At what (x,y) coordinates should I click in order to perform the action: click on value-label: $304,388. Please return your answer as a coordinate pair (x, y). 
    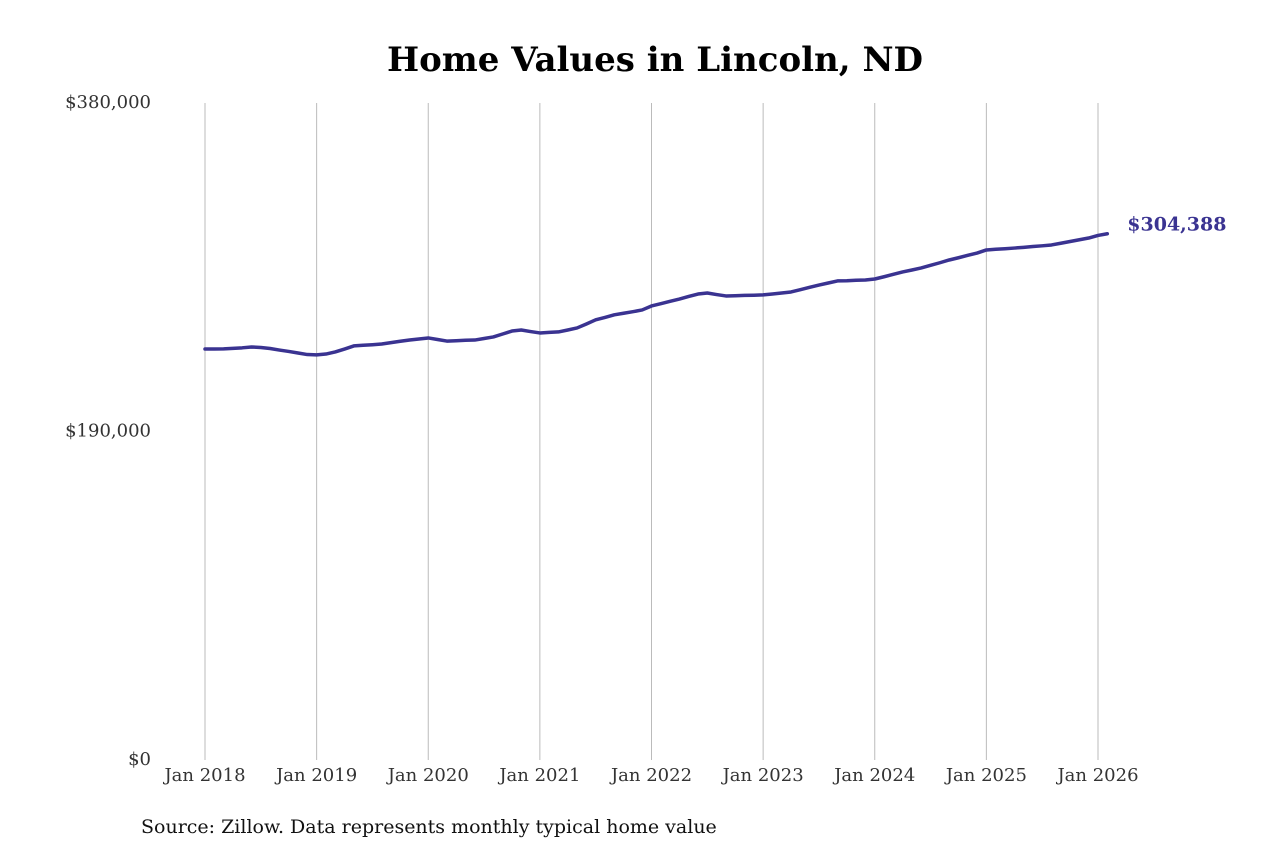
    Looking at the image, I should click on (1176, 225).